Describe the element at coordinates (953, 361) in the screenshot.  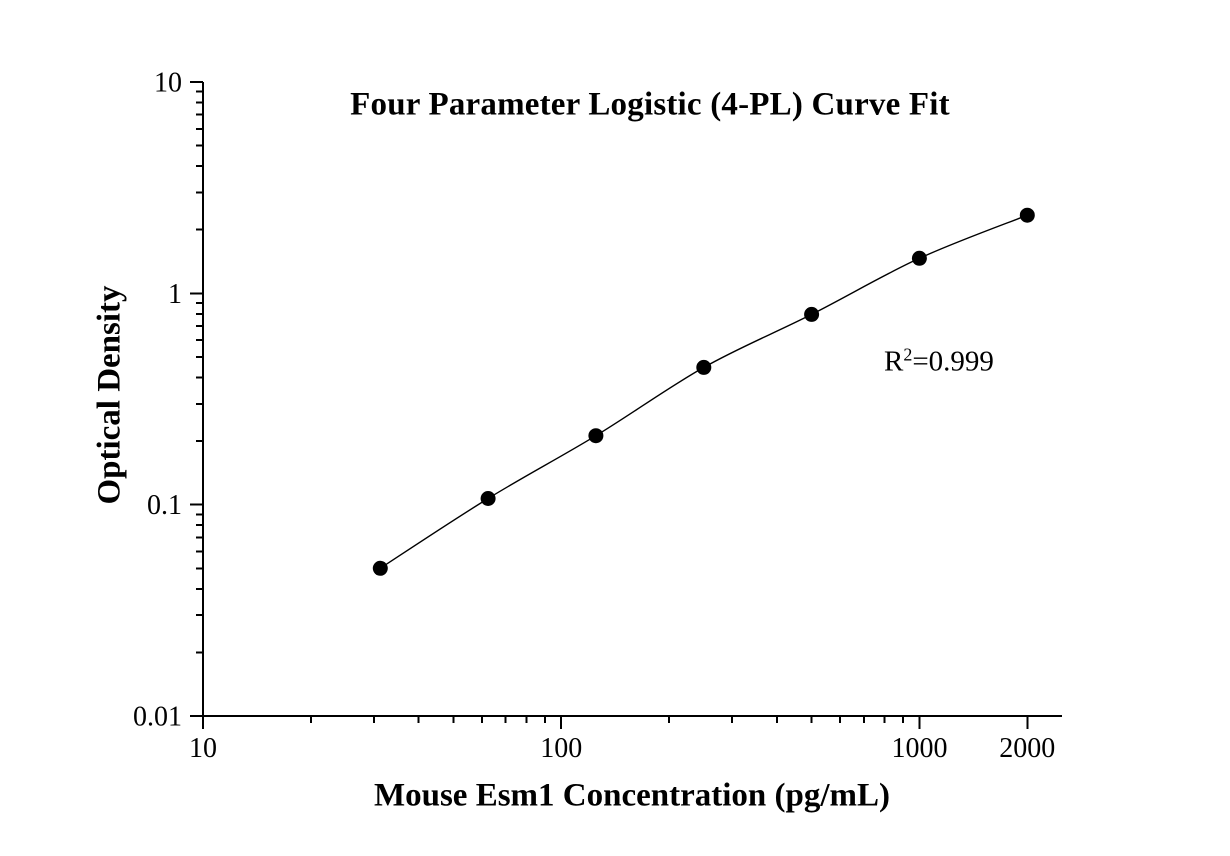
I see `r-squared-value: =0.999` at that location.